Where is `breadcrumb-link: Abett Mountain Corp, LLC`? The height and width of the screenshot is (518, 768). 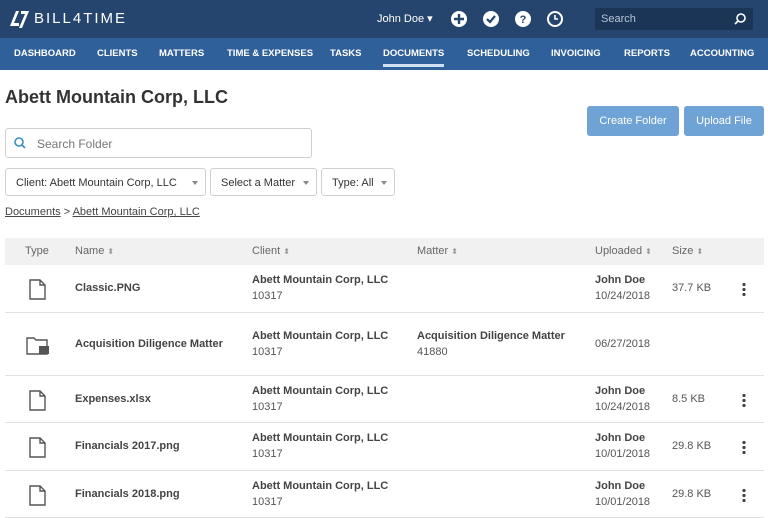
breadcrumb-link: Abett Mountain Corp, LLC is located at coordinates (136, 212).